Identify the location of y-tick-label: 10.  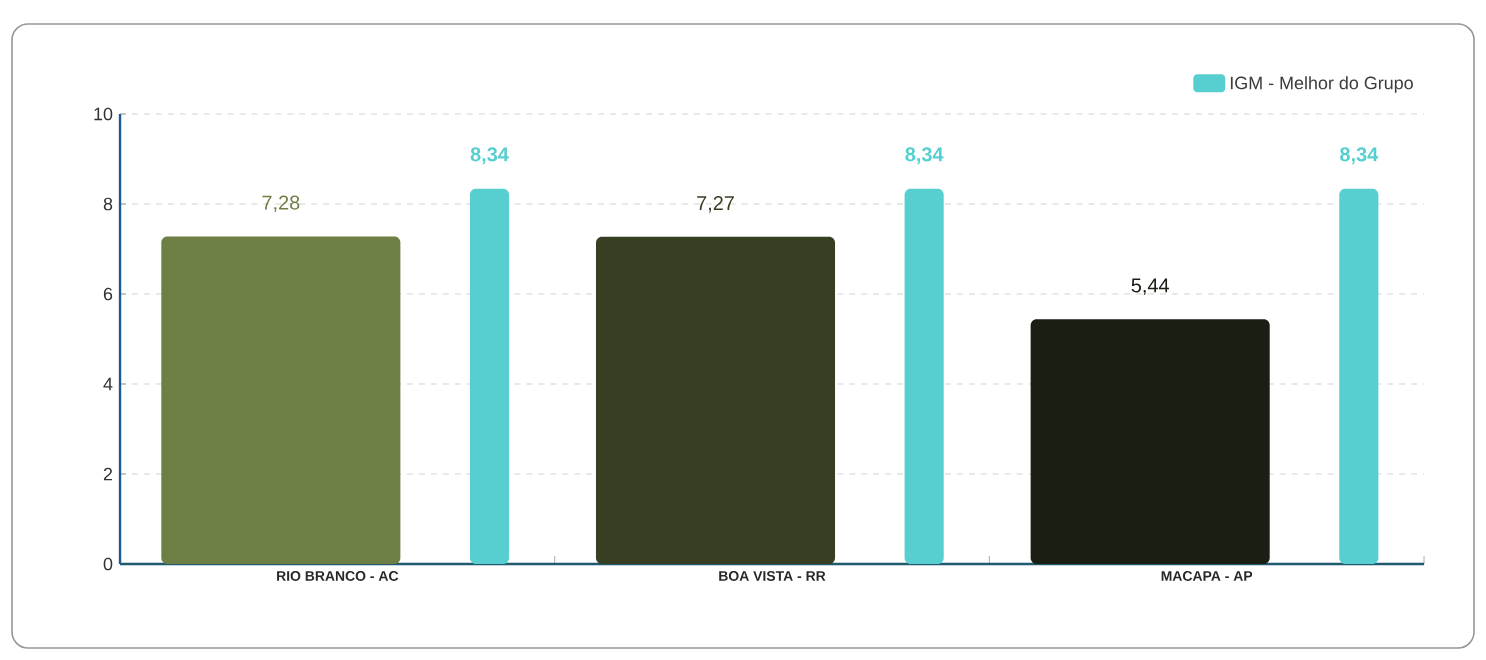
(103, 114).